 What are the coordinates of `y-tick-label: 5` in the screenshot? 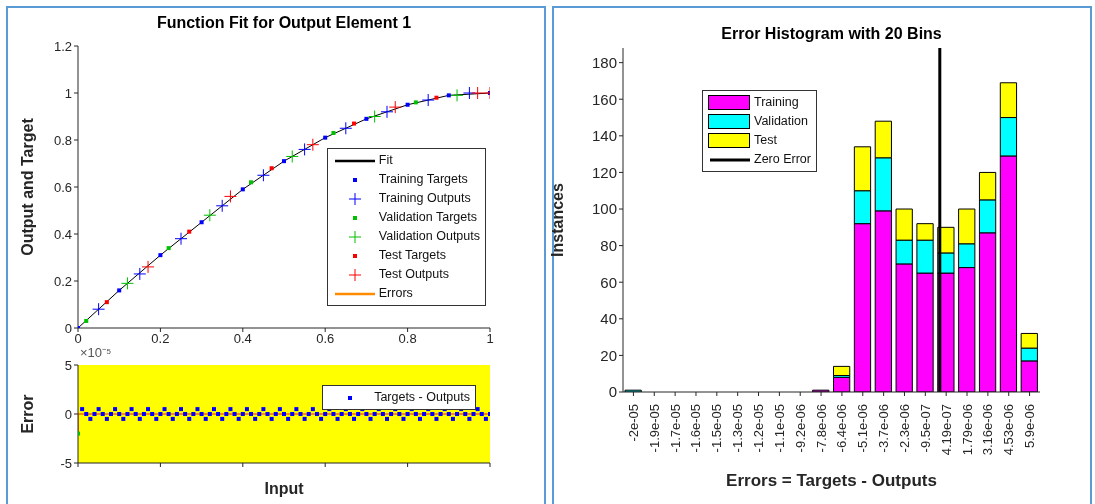 It's located at (68, 365).